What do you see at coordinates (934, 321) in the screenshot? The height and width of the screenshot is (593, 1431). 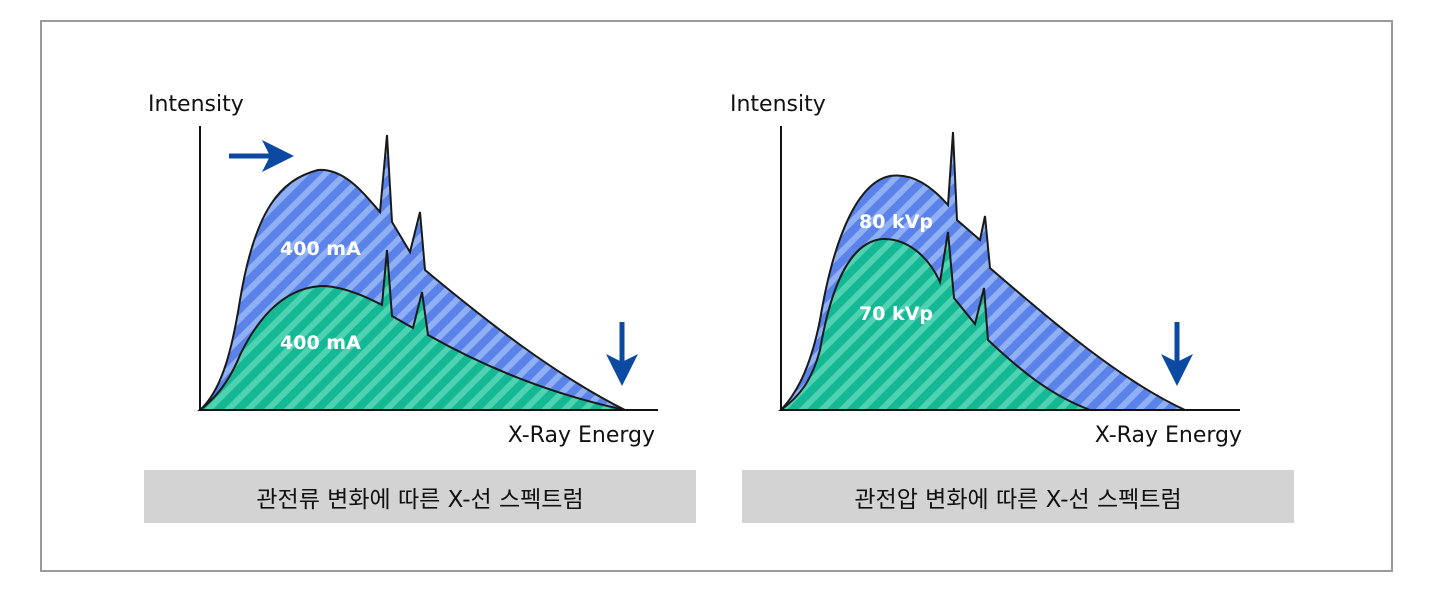 I see `right-inner-spectrum` at bounding box center [934, 321].